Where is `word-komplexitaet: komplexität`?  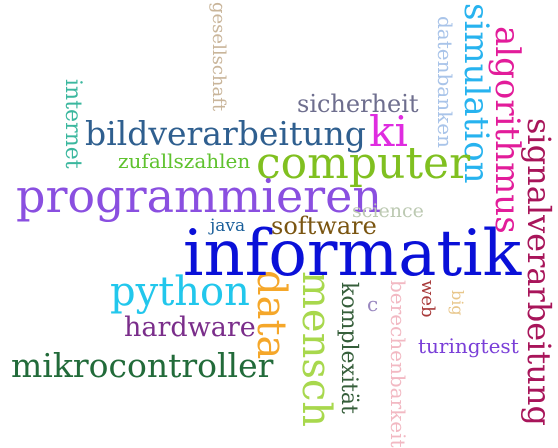
word-komplexitaet: komplexität is located at coordinates (348, 348).